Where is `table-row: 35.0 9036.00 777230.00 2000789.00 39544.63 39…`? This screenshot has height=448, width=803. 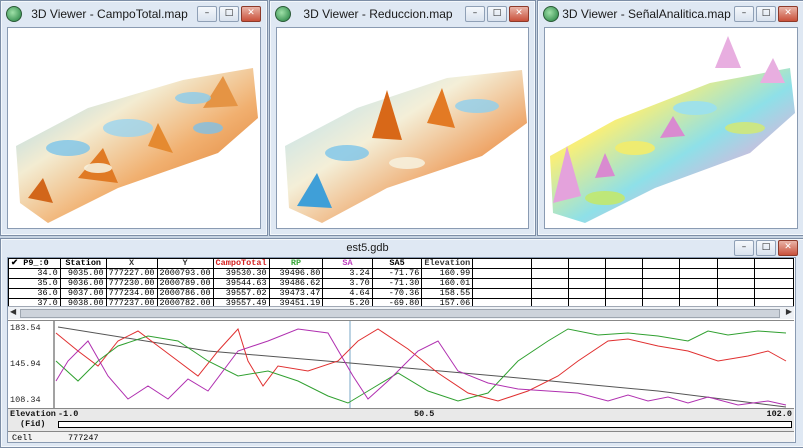 table-row: 35.0 9036.00 777230.00 2000789.00 39544.63 39… is located at coordinates (401, 283).